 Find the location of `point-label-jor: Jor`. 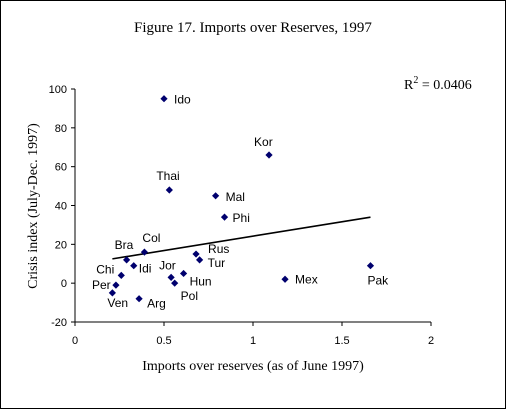

point-label-jor: Jor is located at coordinates (167, 265).